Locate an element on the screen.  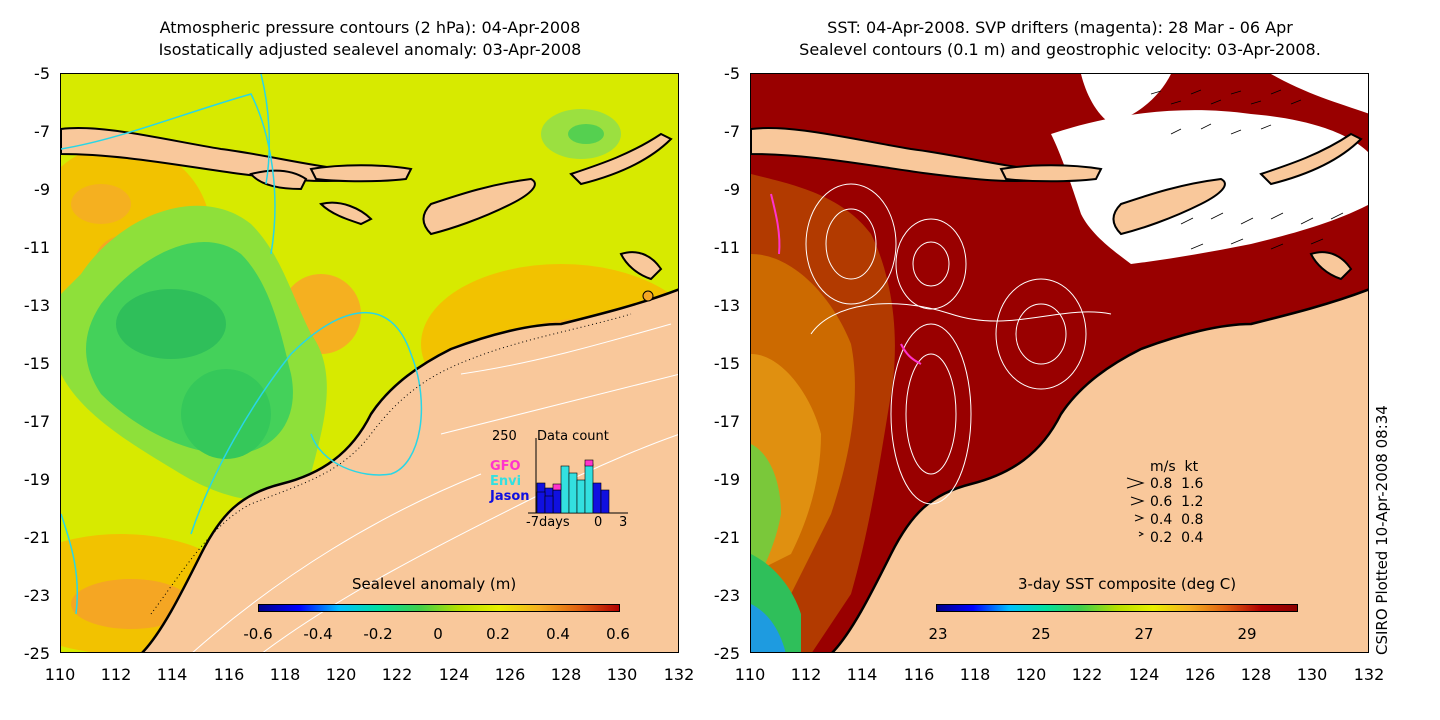
right-colorbar-tick: 25 is located at coordinates (1041, 634).